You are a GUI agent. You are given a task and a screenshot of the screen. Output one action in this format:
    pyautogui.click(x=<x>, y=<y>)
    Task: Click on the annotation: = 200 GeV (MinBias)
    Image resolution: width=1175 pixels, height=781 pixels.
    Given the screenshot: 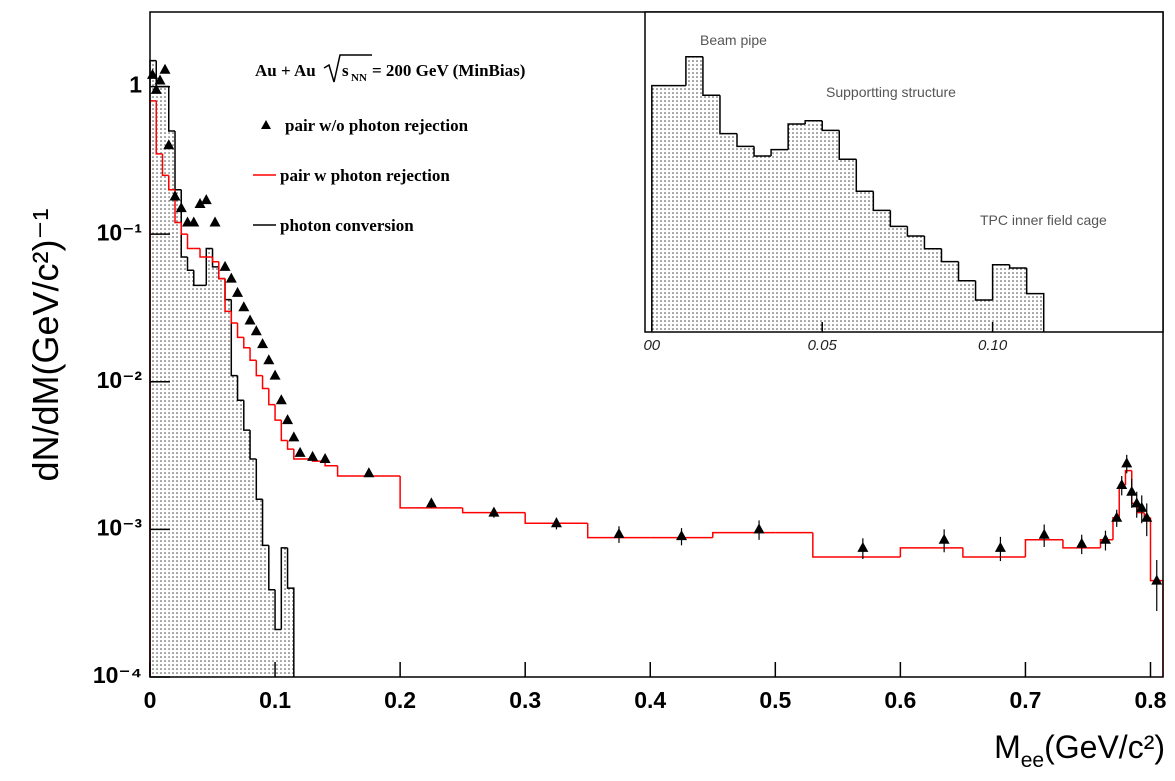 What is the action you would take?
    pyautogui.click(x=448, y=70)
    